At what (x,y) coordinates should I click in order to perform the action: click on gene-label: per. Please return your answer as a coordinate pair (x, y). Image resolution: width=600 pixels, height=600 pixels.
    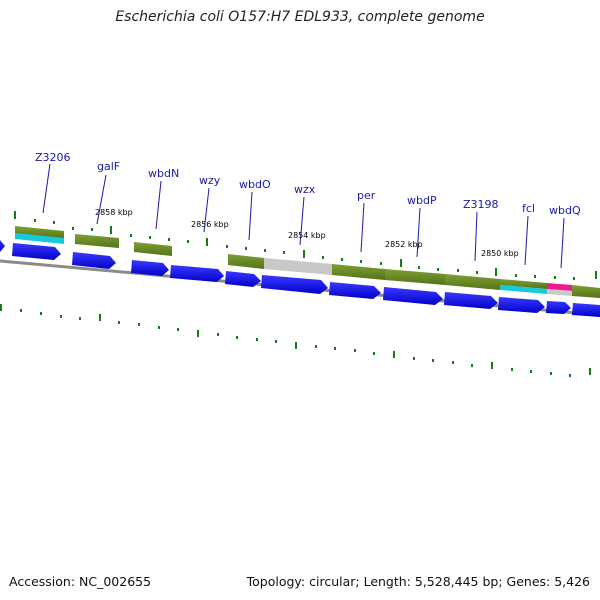
    Looking at the image, I should click on (366, 195).